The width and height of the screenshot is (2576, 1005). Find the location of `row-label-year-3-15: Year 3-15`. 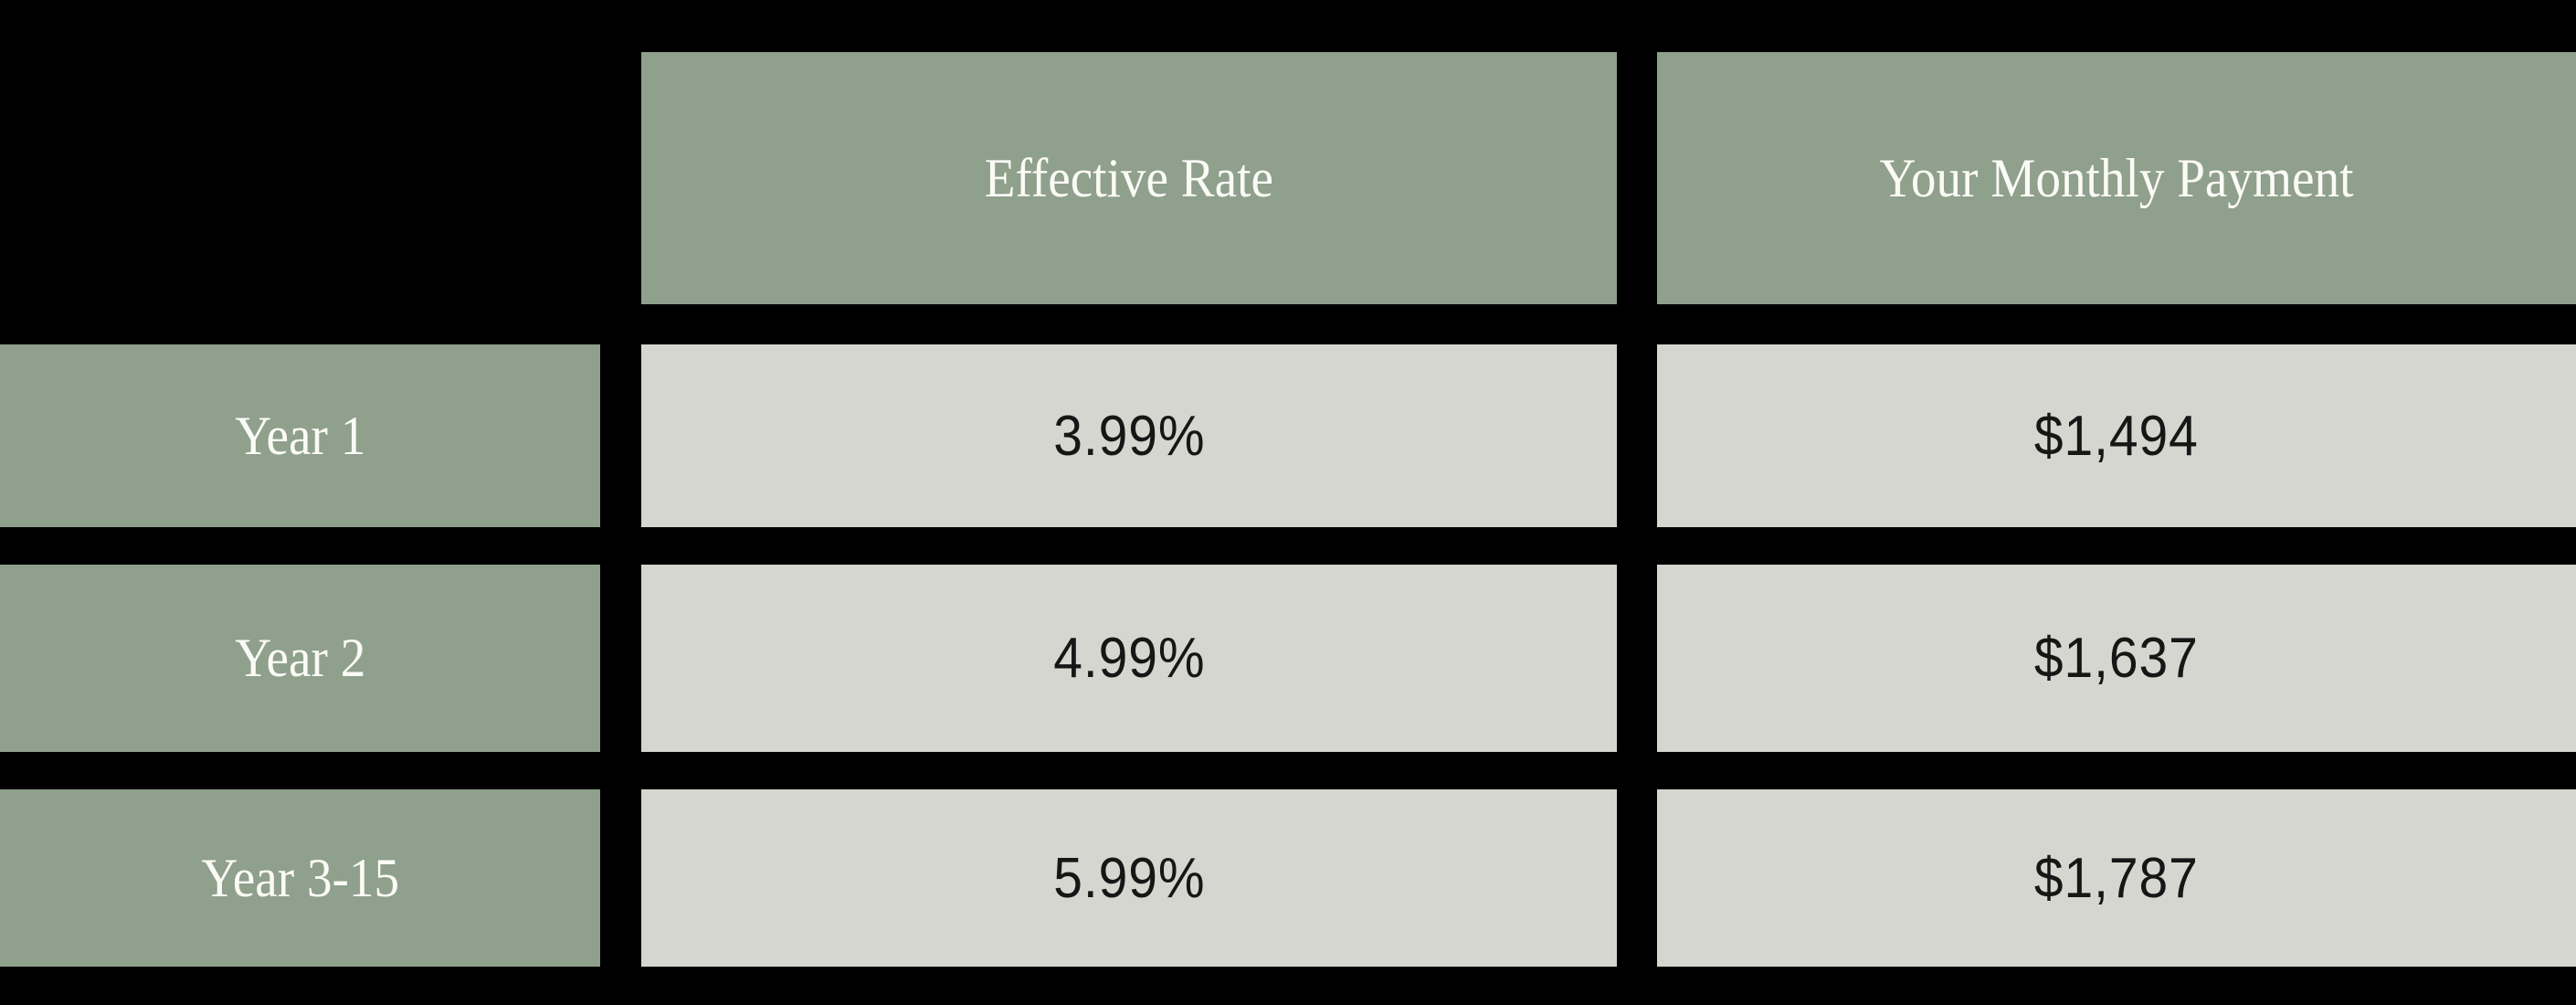

row-label-year-3-15: Year 3-15 is located at coordinates (300, 878).